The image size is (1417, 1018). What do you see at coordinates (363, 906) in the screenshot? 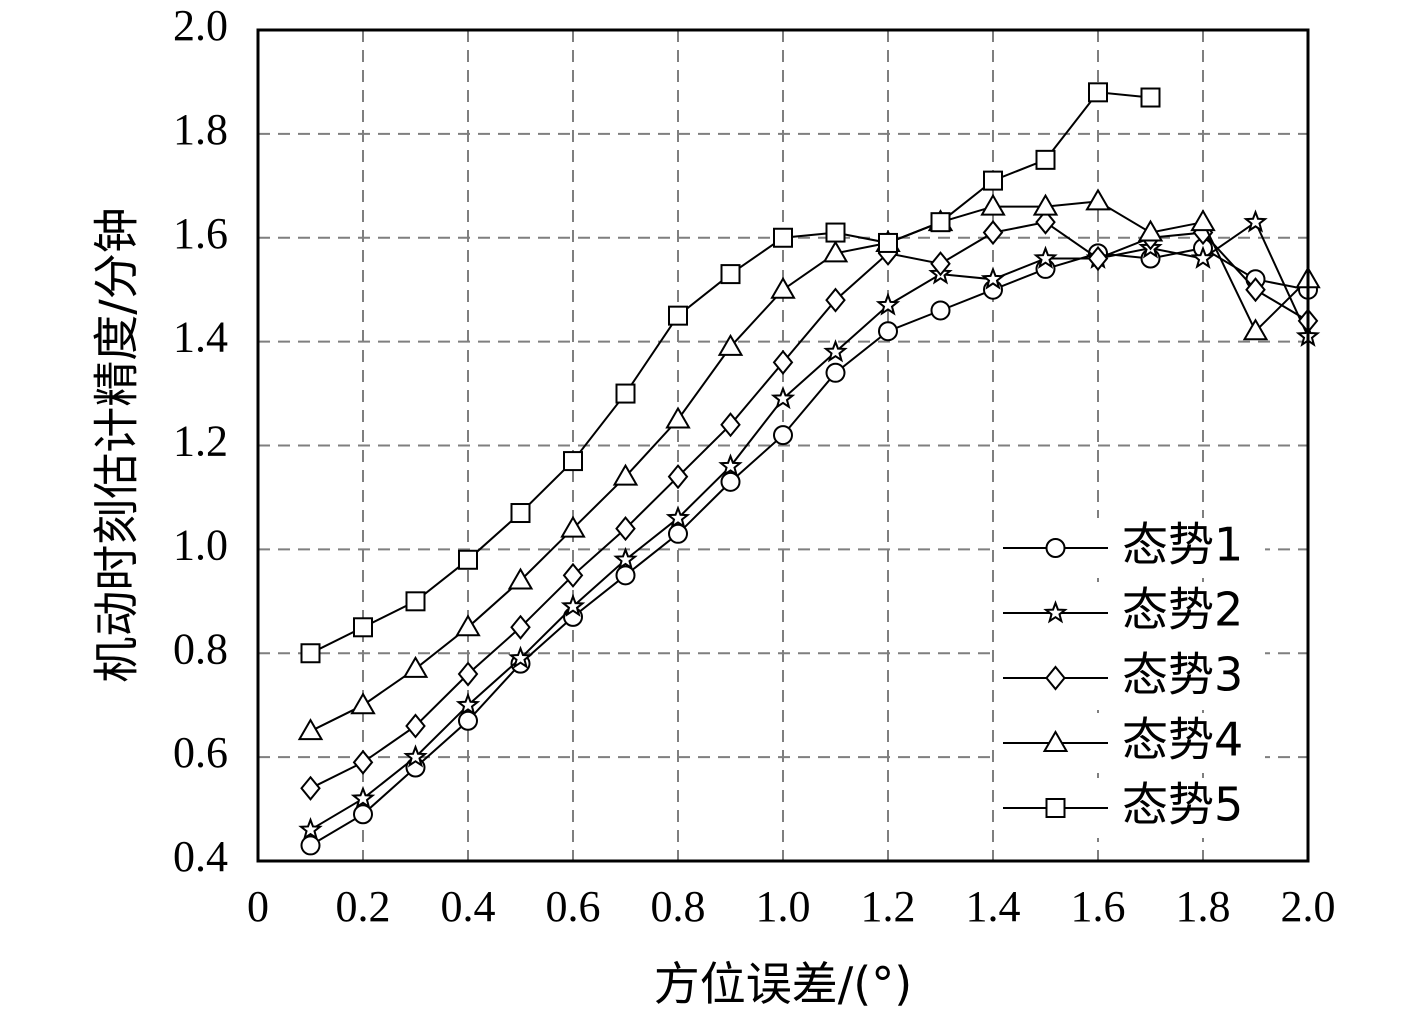
I see `x-tick-label: 0.2` at bounding box center [363, 906].